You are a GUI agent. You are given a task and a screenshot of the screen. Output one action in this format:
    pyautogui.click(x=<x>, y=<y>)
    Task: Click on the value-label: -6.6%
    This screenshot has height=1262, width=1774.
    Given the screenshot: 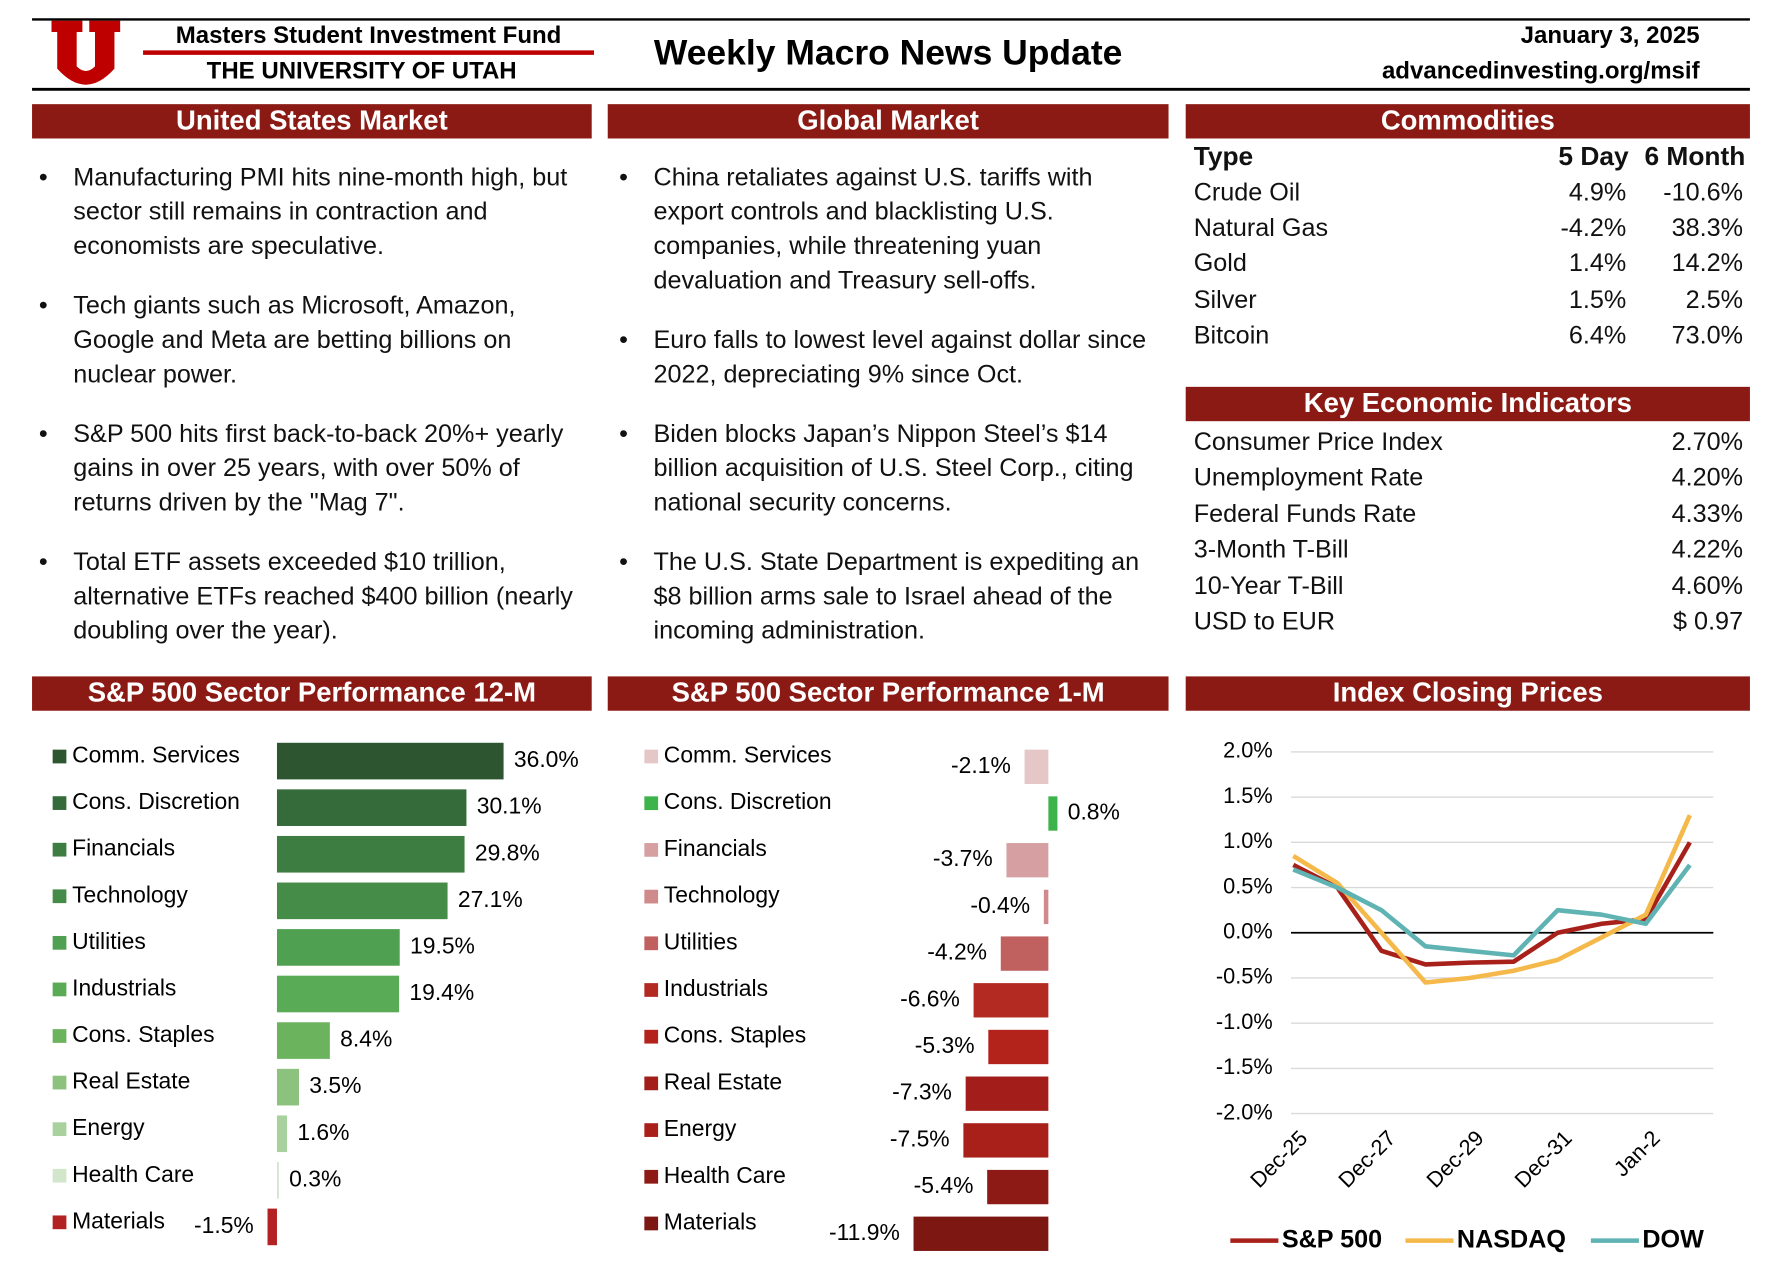 What is the action you would take?
    pyautogui.click(x=930, y=998)
    